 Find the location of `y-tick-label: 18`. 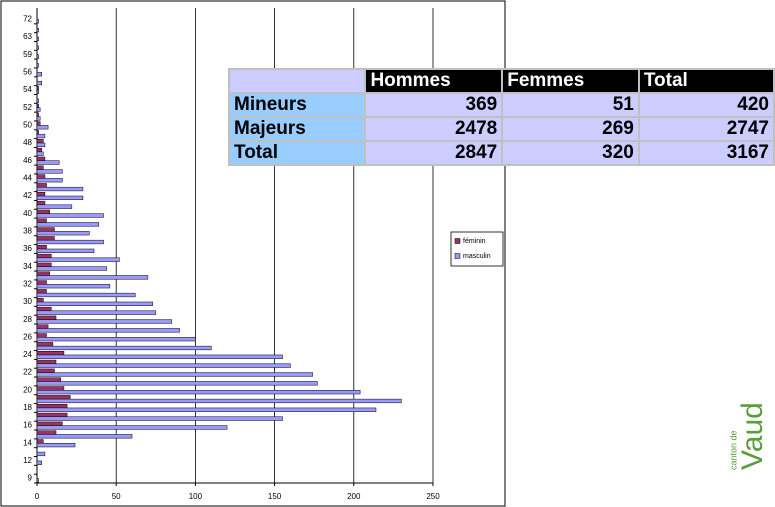

y-tick-label: 18 is located at coordinates (27, 407).